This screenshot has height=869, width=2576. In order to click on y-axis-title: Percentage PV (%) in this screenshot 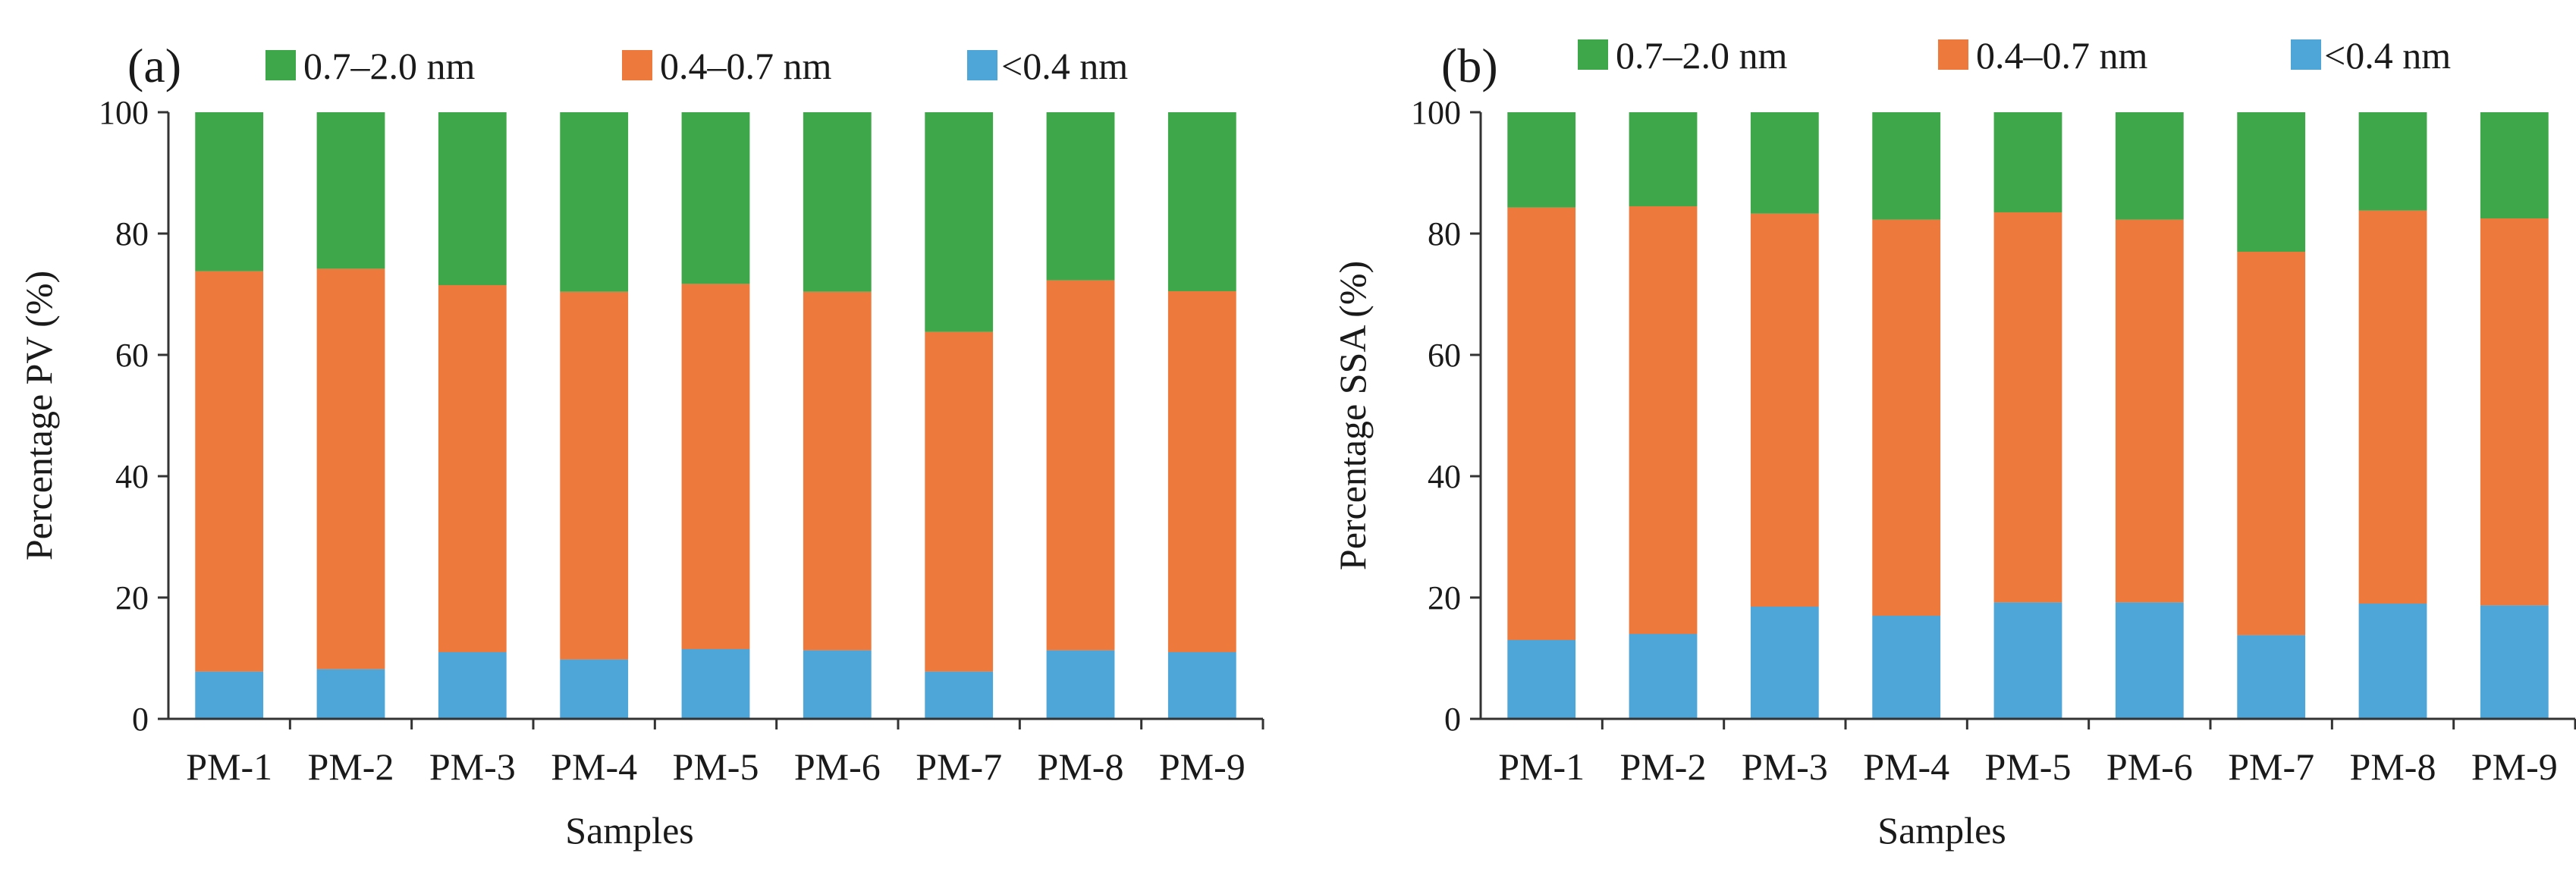, I will do `click(38, 415)`.